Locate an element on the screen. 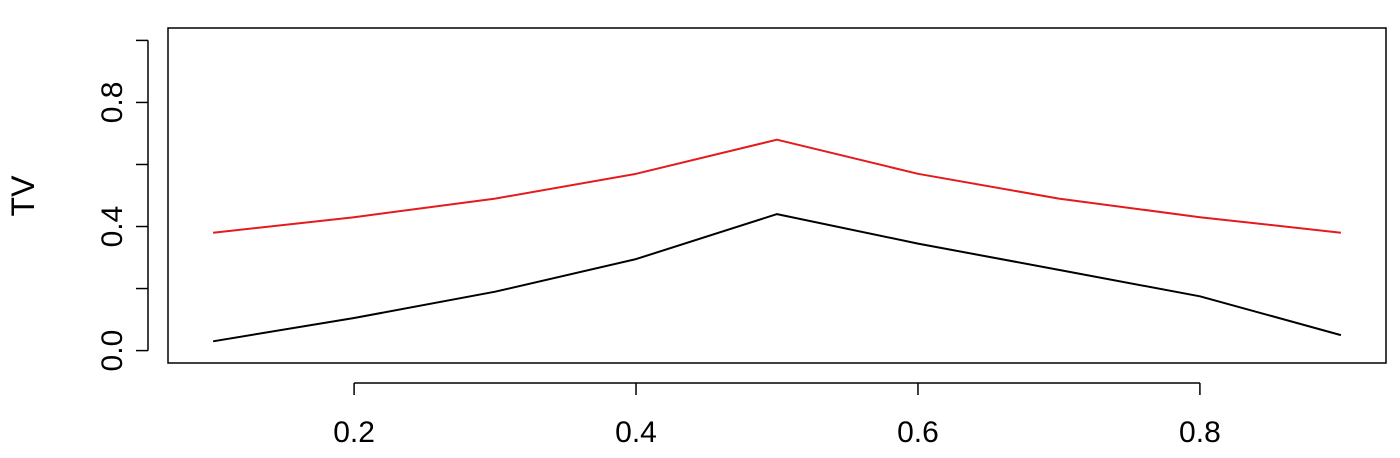 The width and height of the screenshot is (1400, 458). y-tick-label: 0.8 is located at coordinates (112, 103).